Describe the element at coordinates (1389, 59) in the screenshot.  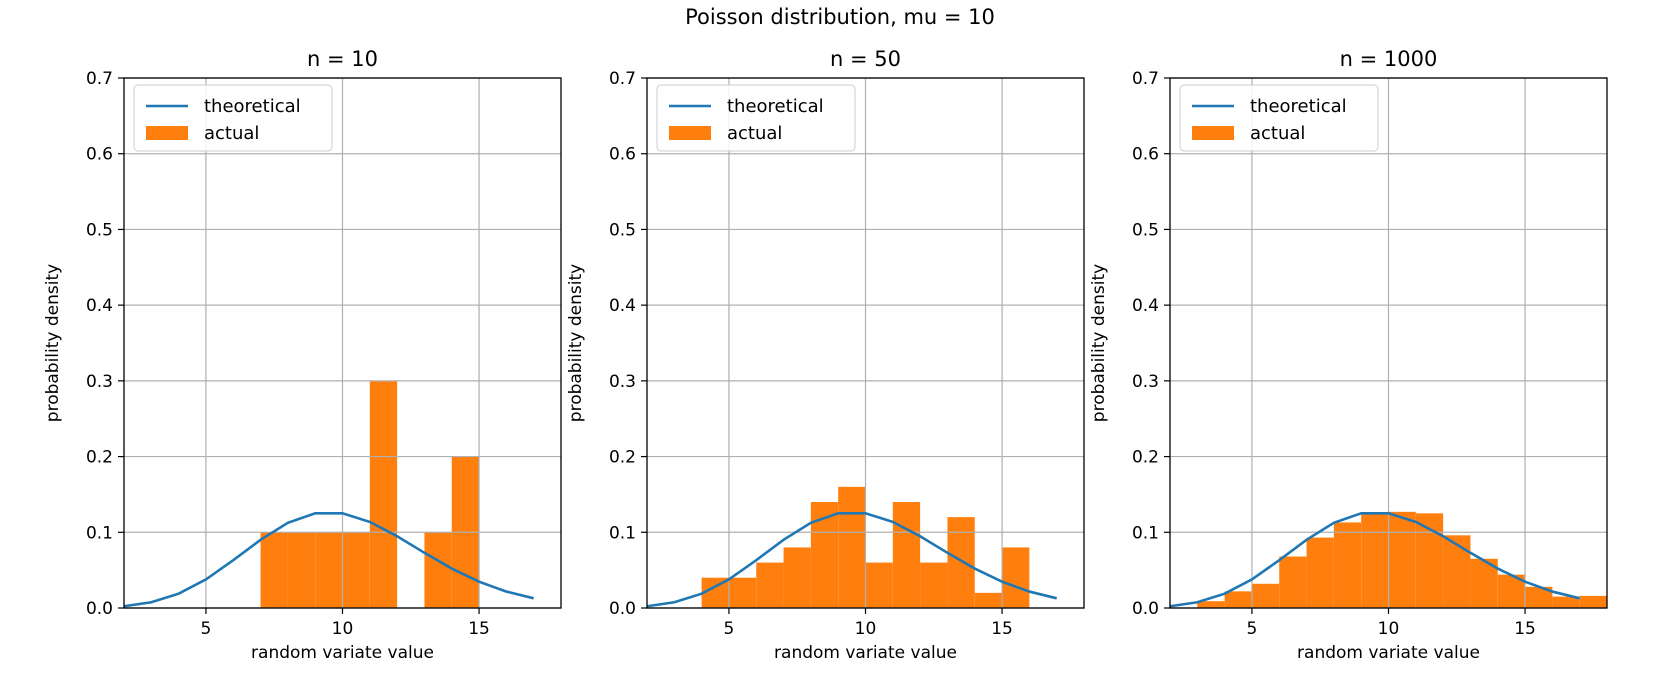
I see `chart2-title: n = 1000` at that location.